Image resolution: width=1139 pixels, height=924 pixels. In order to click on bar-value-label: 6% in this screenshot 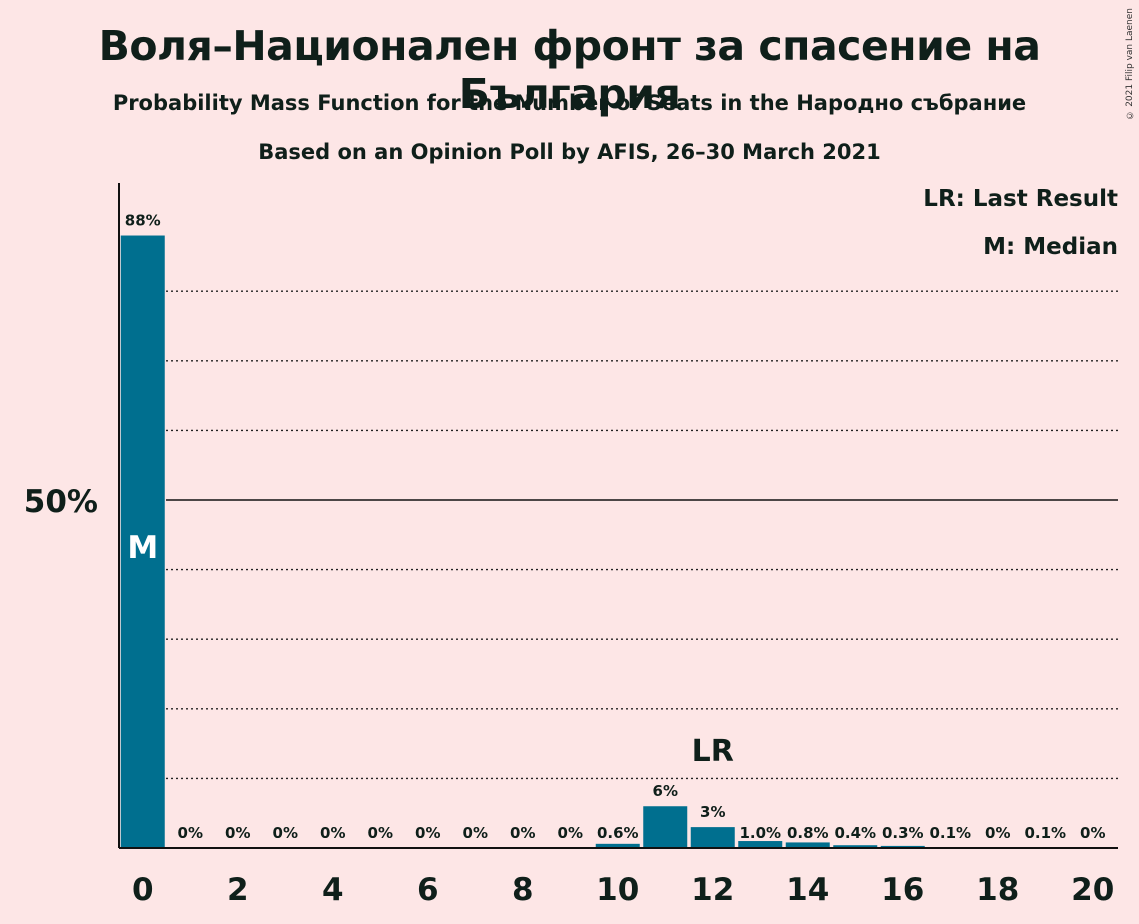, I will do `click(665, 791)`.